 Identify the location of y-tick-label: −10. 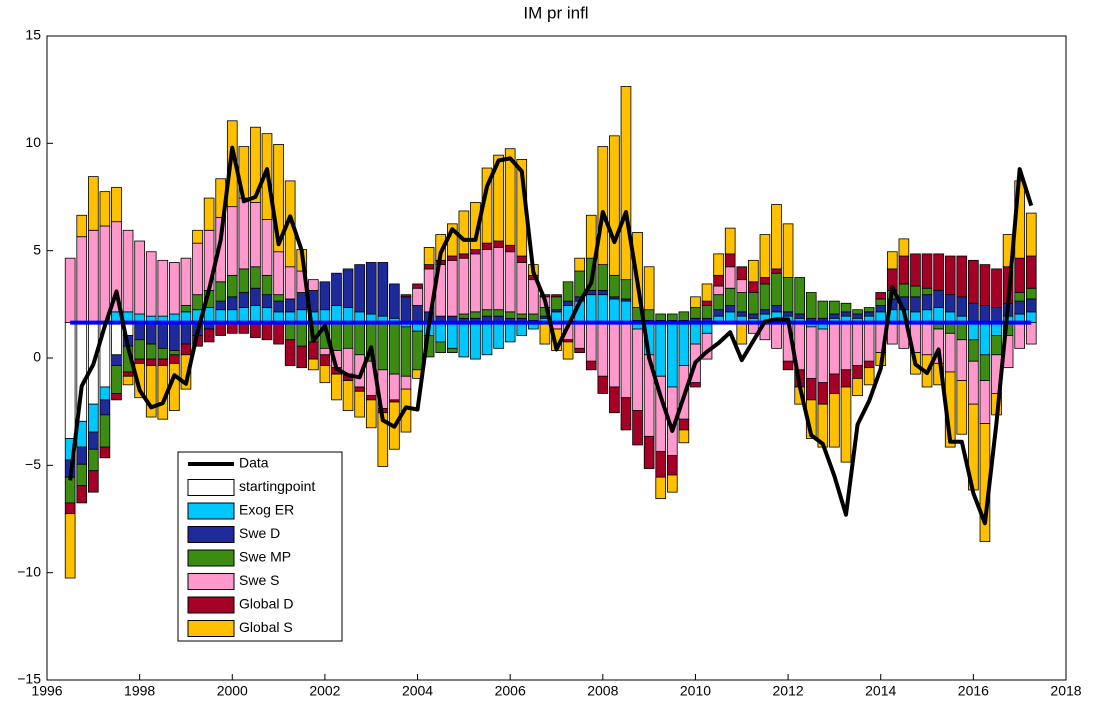
(29, 571).